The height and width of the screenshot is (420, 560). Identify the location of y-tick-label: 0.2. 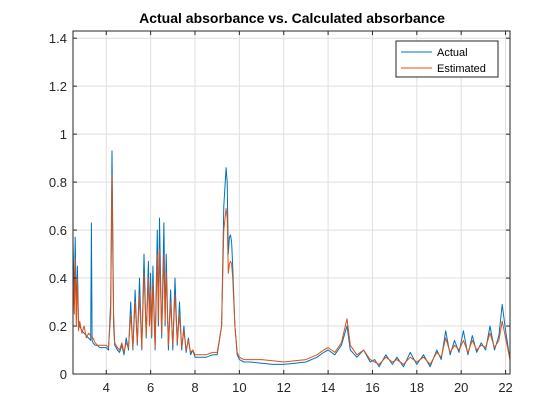
(58, 326).